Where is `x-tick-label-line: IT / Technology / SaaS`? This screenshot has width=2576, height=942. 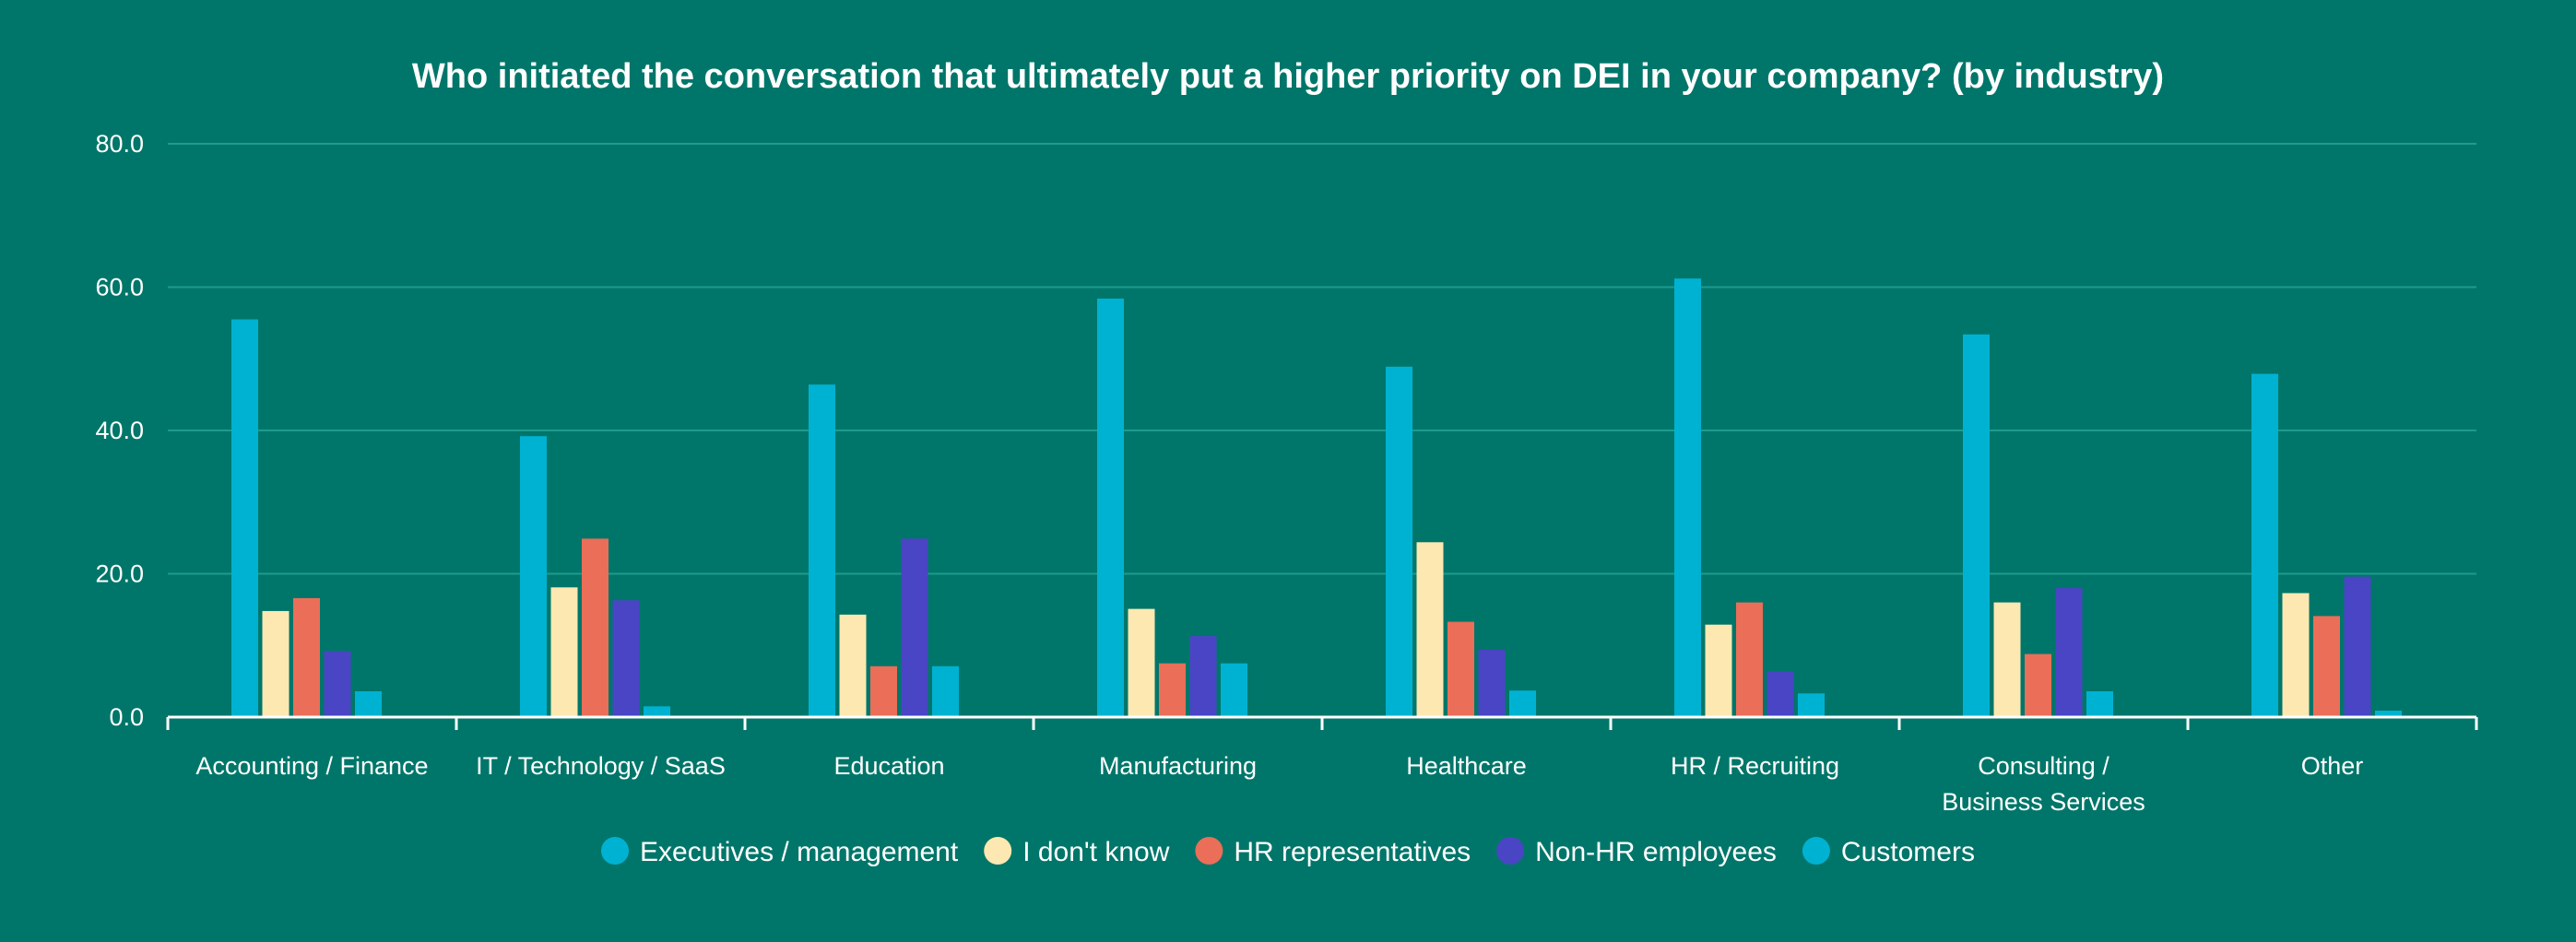 x-tick-label-line: IT / Technology / SaaS is located at coordinates (601, 766).